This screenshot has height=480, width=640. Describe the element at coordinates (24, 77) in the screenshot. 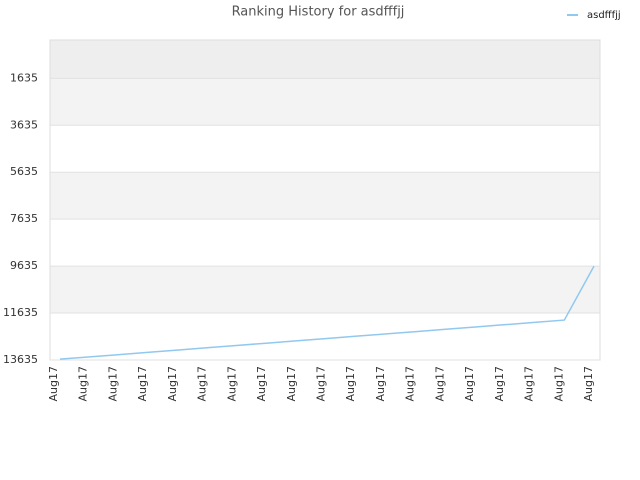

I see `y-tick-label: 1635` at that location.